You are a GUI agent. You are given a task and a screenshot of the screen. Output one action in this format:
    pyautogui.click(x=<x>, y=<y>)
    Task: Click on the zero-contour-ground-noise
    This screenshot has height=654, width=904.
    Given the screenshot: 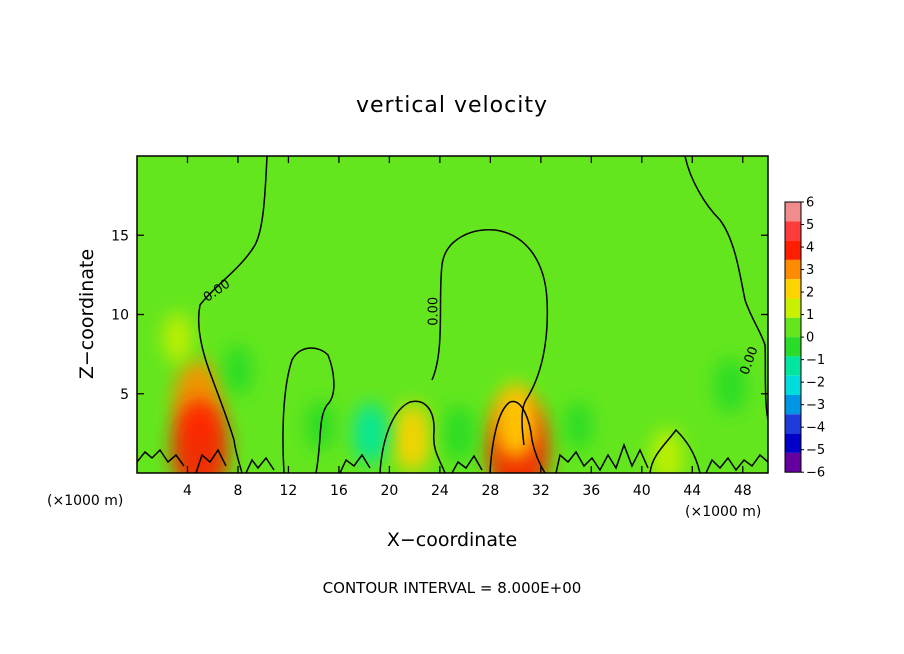 What is the action you would take?
    pyautogui.click(x=452, y=457)
    